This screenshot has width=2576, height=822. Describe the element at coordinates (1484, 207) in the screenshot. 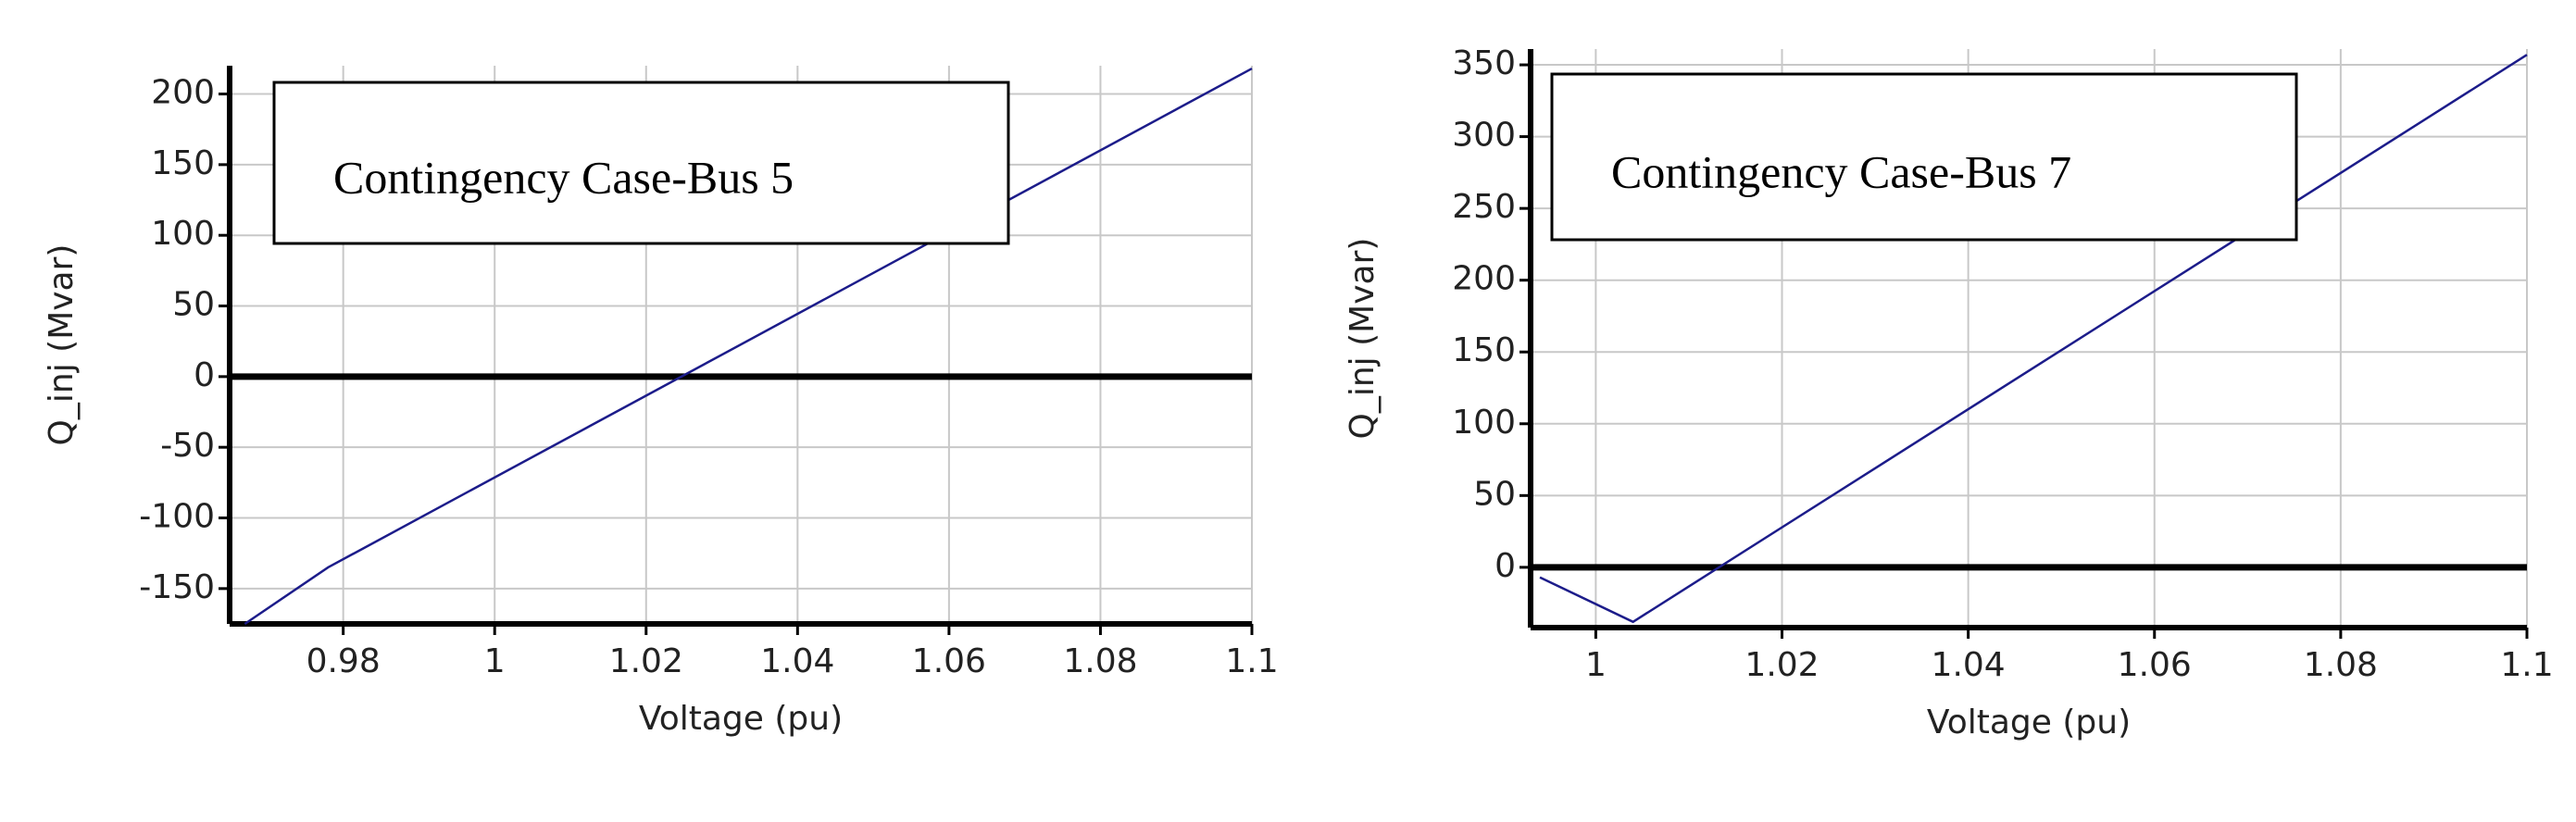

I see `y-tick-label: 250` at that location.